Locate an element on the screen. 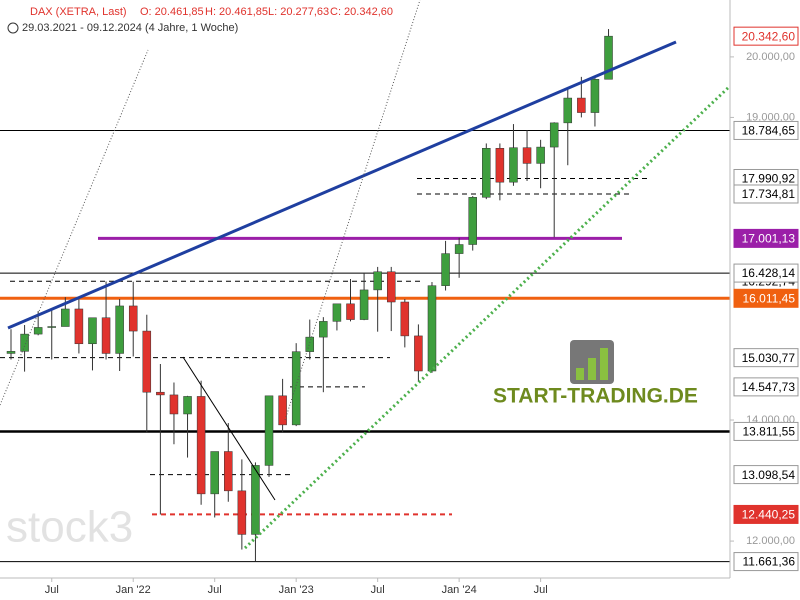 This screenshot has height=600, width=800. level-label: 20.342,60 is located at coordinates (769, 36).